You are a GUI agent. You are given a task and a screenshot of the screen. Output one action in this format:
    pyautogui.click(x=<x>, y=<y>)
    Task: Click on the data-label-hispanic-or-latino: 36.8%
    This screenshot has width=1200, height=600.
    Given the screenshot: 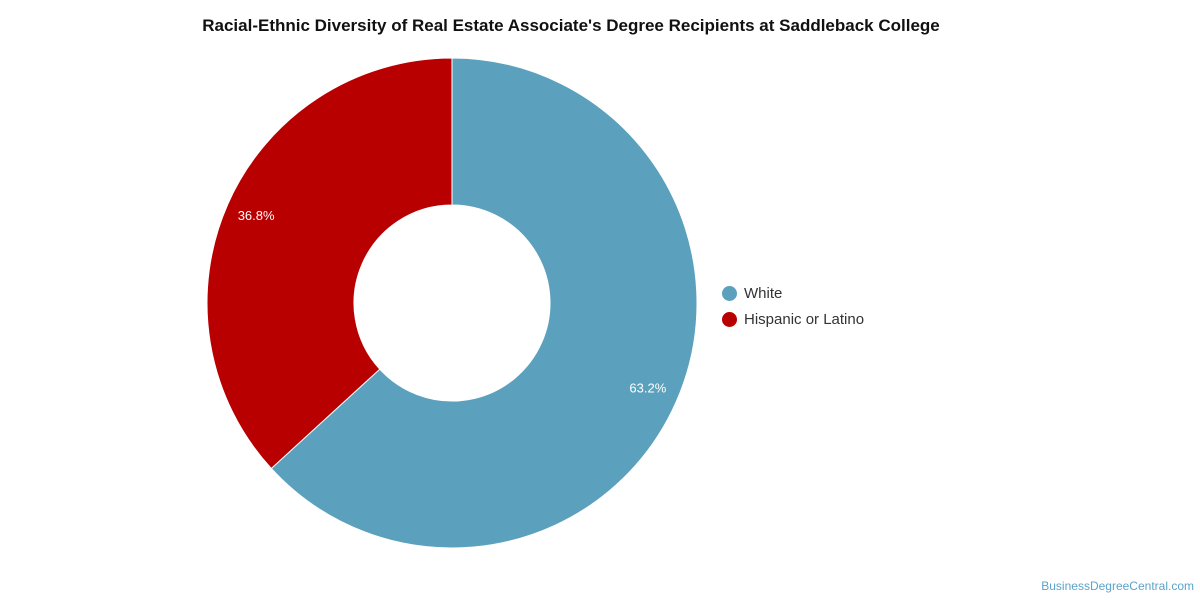 What is the action you would take?
    pyautogui.click(x=256, y=215)
    